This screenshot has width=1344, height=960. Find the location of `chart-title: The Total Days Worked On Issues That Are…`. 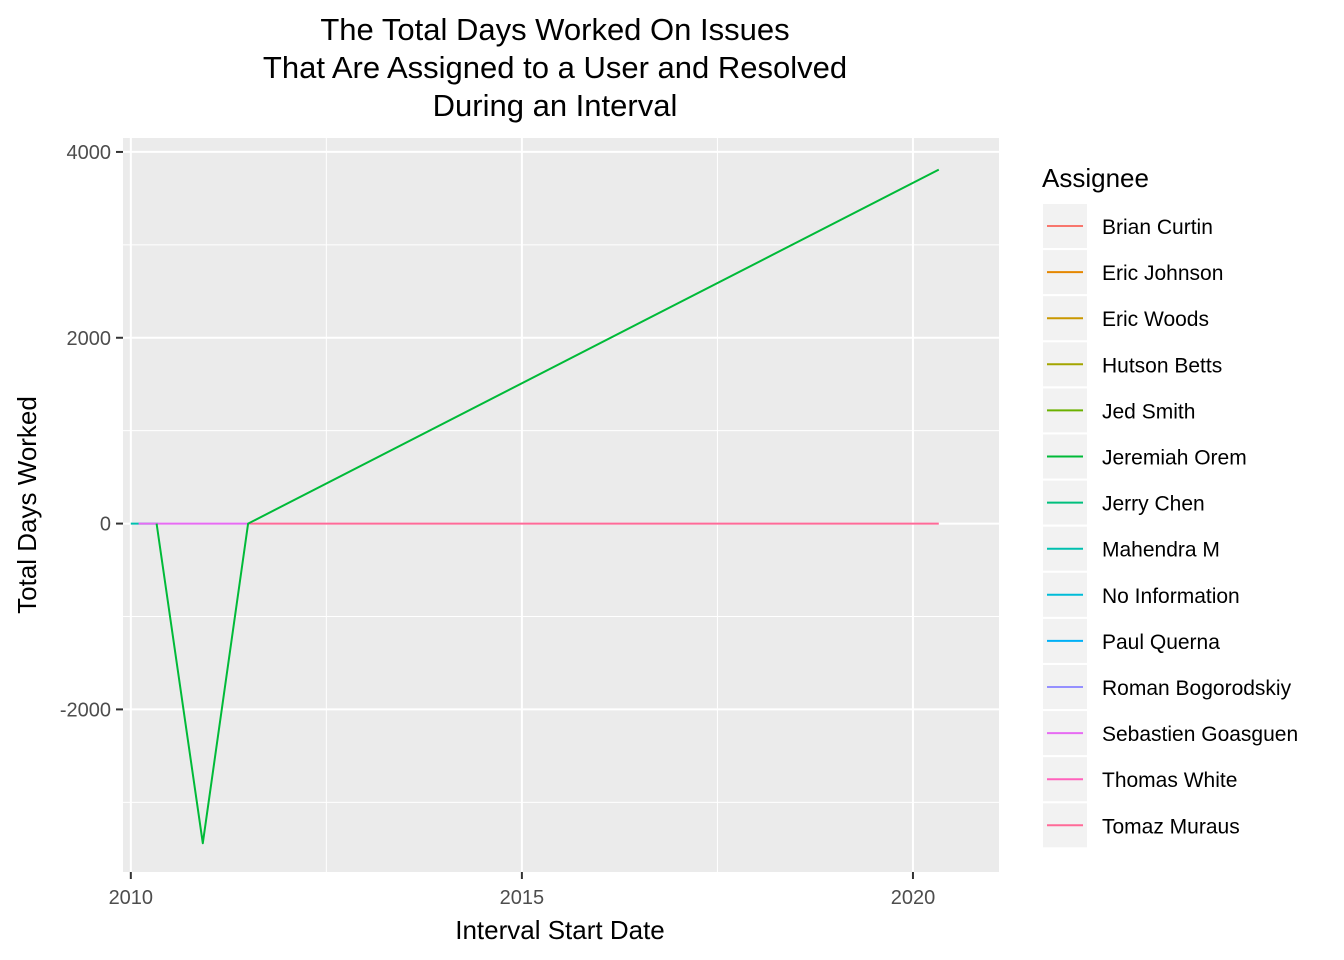

chart-title: The Total Days Worked On Issues That Are… is located at coordinates (555, 67).